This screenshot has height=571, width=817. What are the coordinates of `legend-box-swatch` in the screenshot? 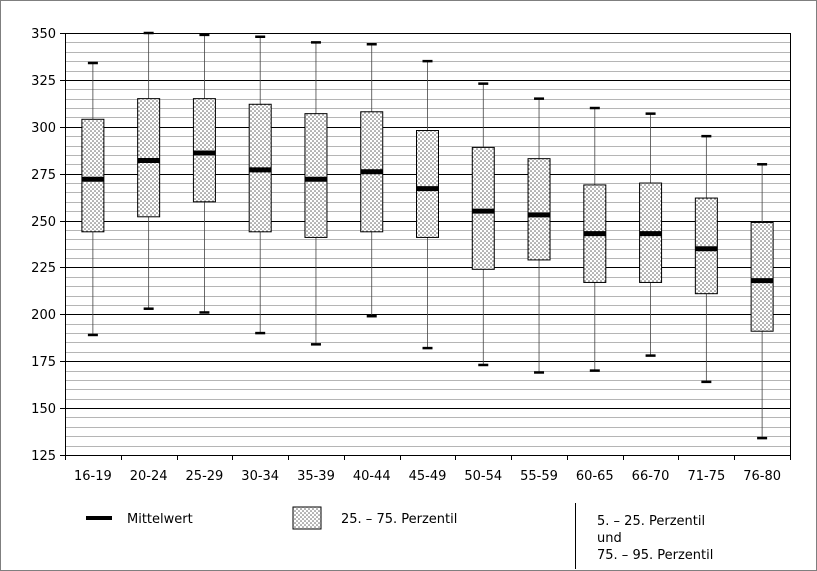 It's located at (307, 518).